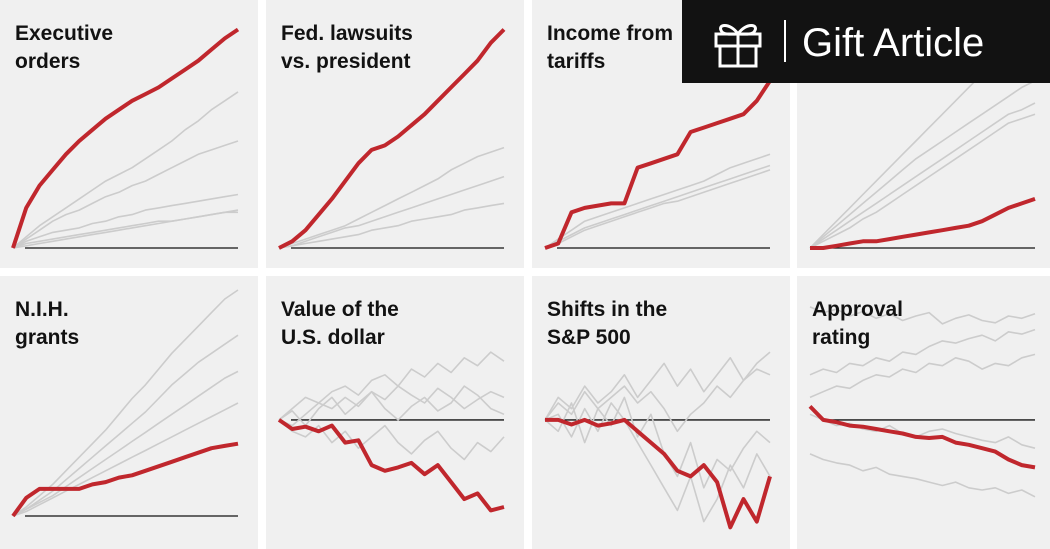  Describe the element at coordinates (340, 309) in the screenshot. I see `panel-title: Value of the` at that location.